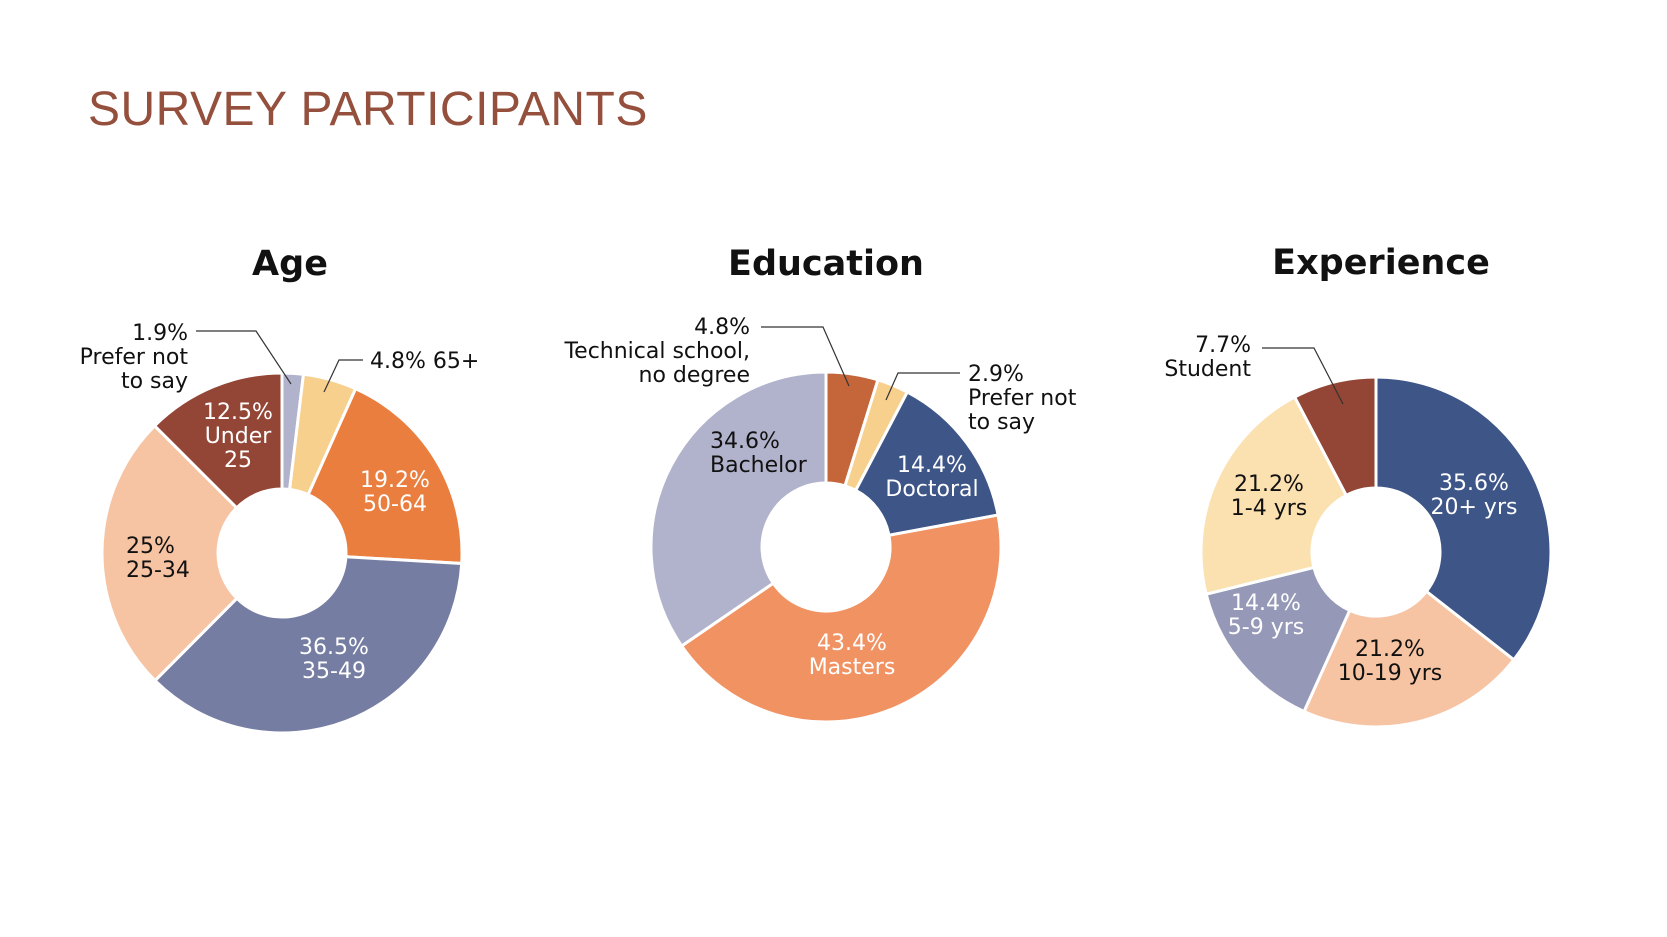  Describe the element at coordinates (841, 618) in the screenshot. I see `donut-slice-masters` at that location.